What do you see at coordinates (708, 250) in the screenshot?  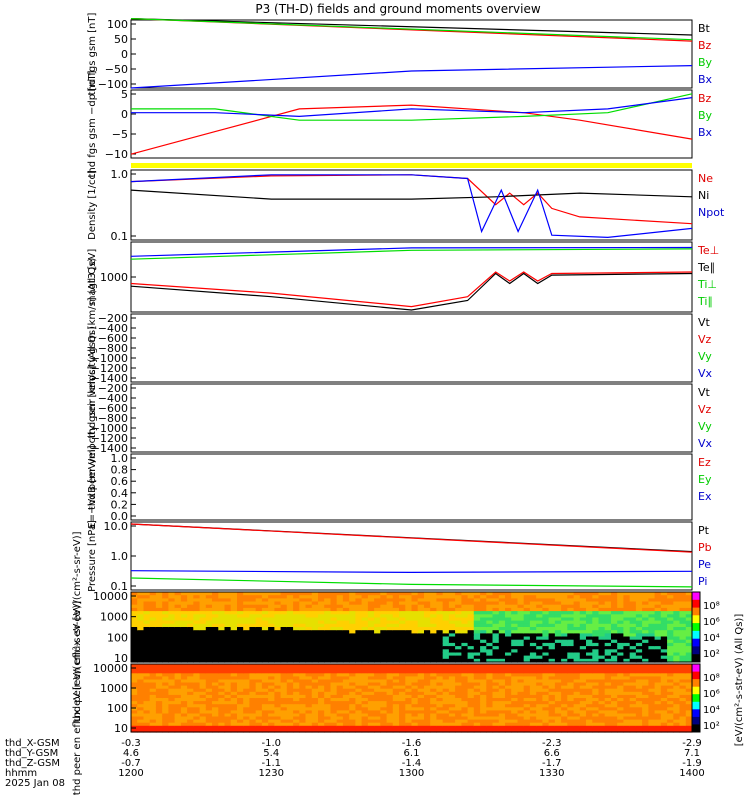 I see `legend-Te⊥: Te⊥` at bounding box center [708, 250].